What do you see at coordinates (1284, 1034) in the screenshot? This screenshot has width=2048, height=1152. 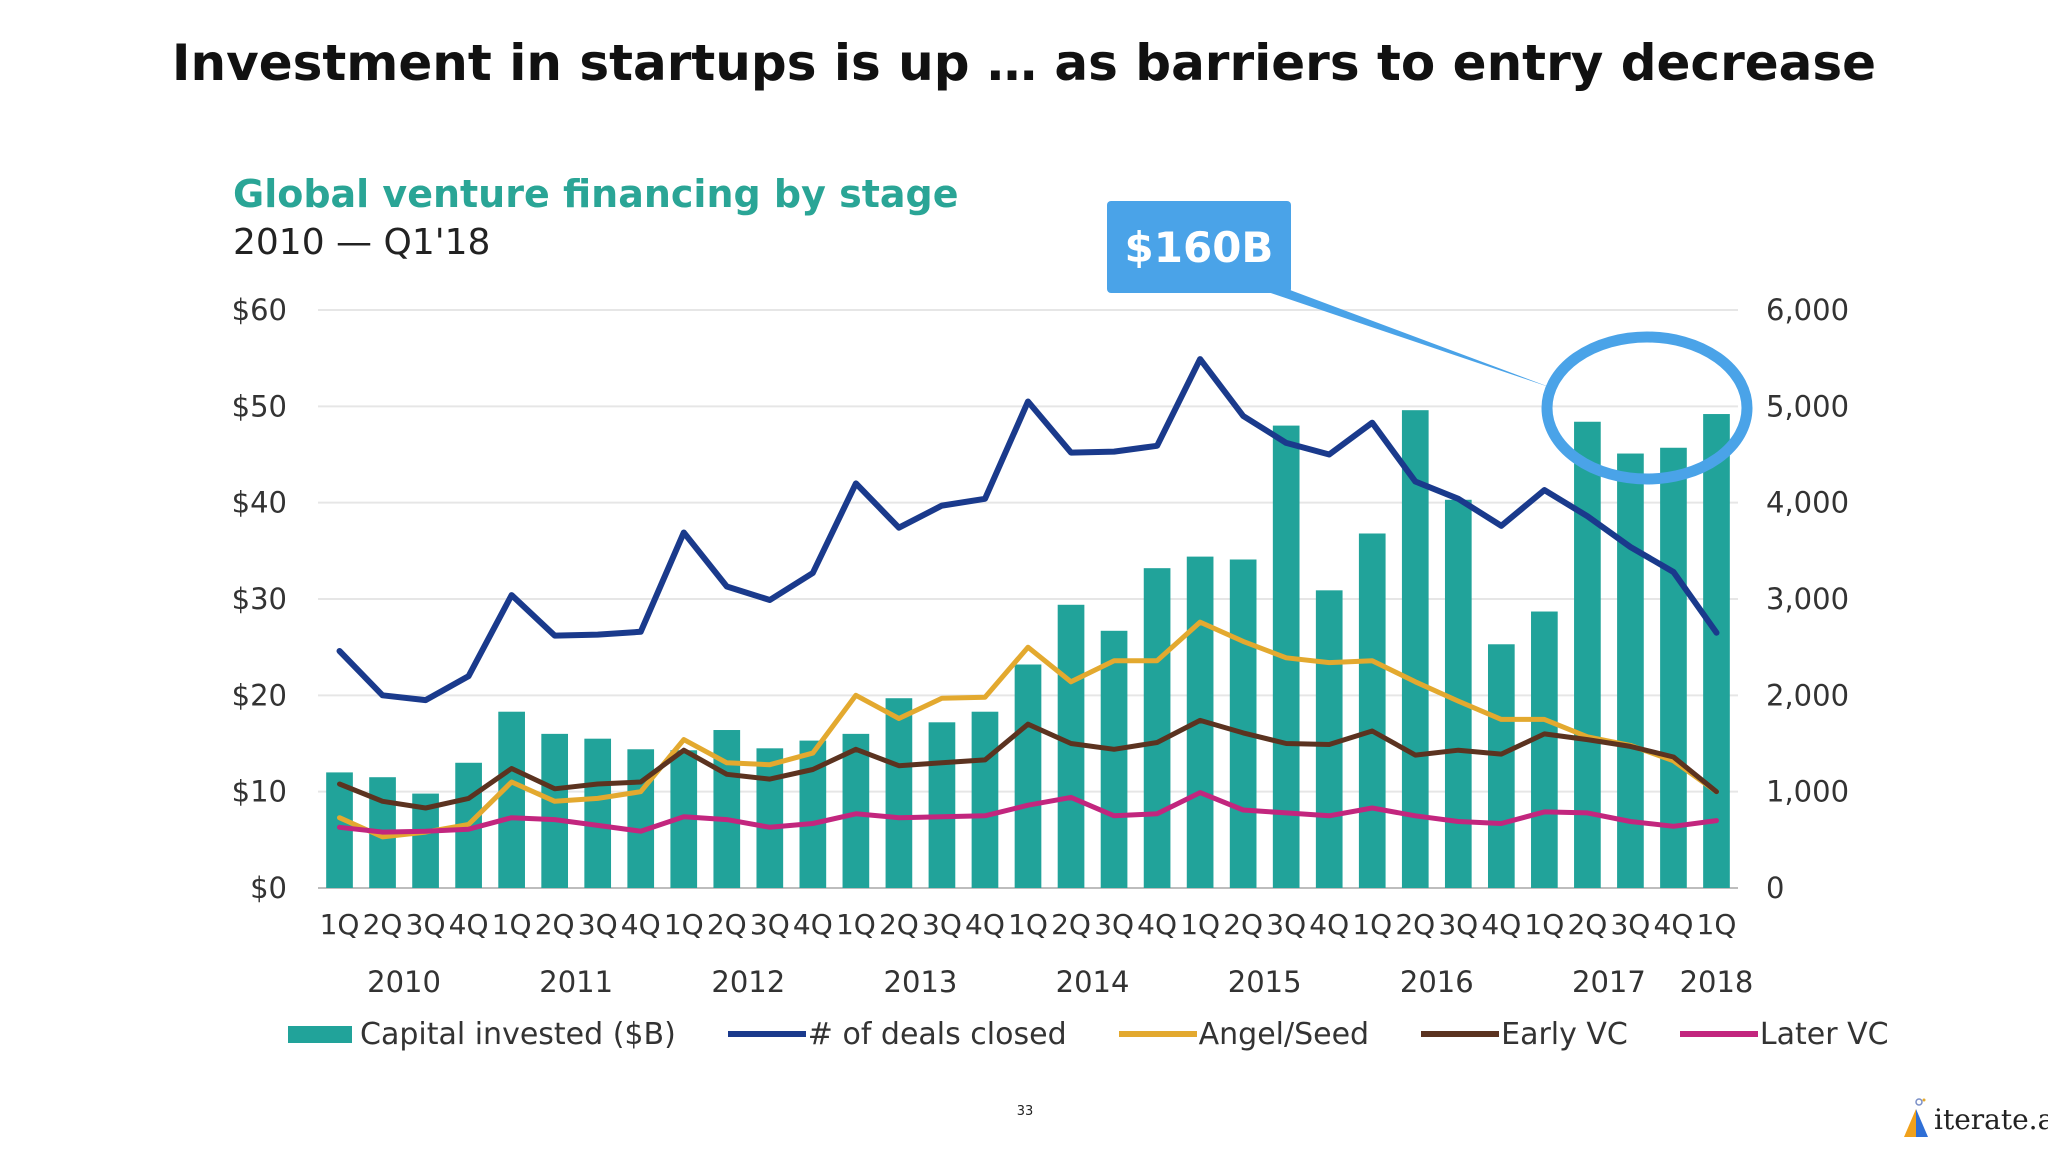 I see `legend-label: Angel/Seed` at bounding box center [1284, 1034].